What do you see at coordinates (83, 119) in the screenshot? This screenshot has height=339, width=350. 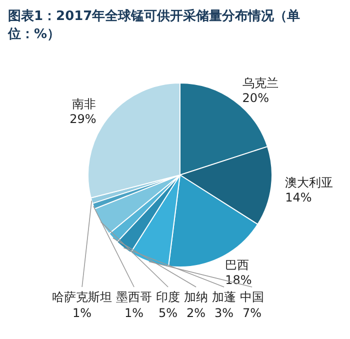 I see `data-label: 29%` at bounding box center [83, 119].